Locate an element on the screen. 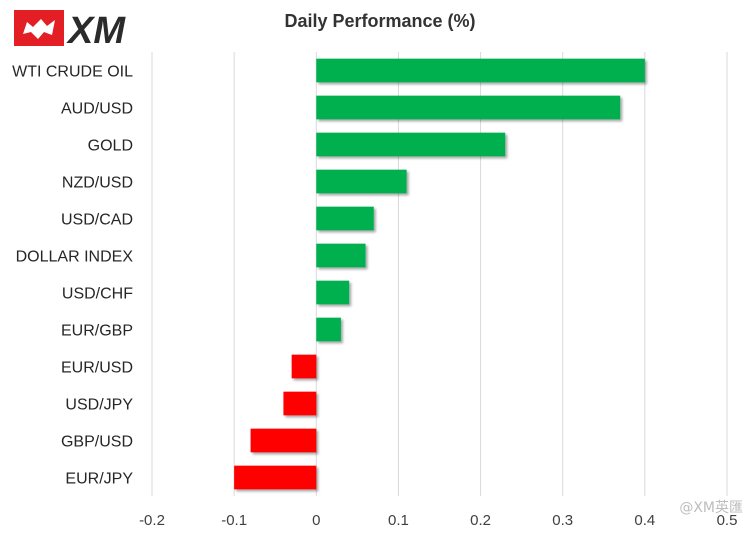 The image size is (753, 539). bar-aud-usd is located at coordinates (468, 107).